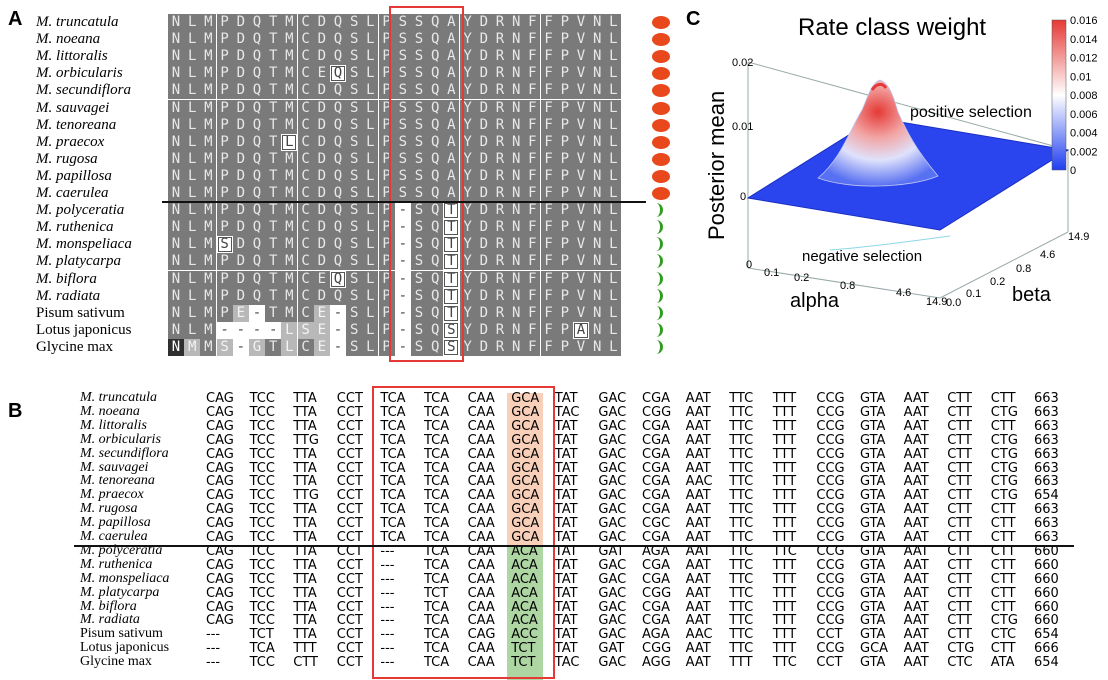 This screenshot has height=680, width=1108. I want to click on codon-cell: ACA, so click(524, 551).